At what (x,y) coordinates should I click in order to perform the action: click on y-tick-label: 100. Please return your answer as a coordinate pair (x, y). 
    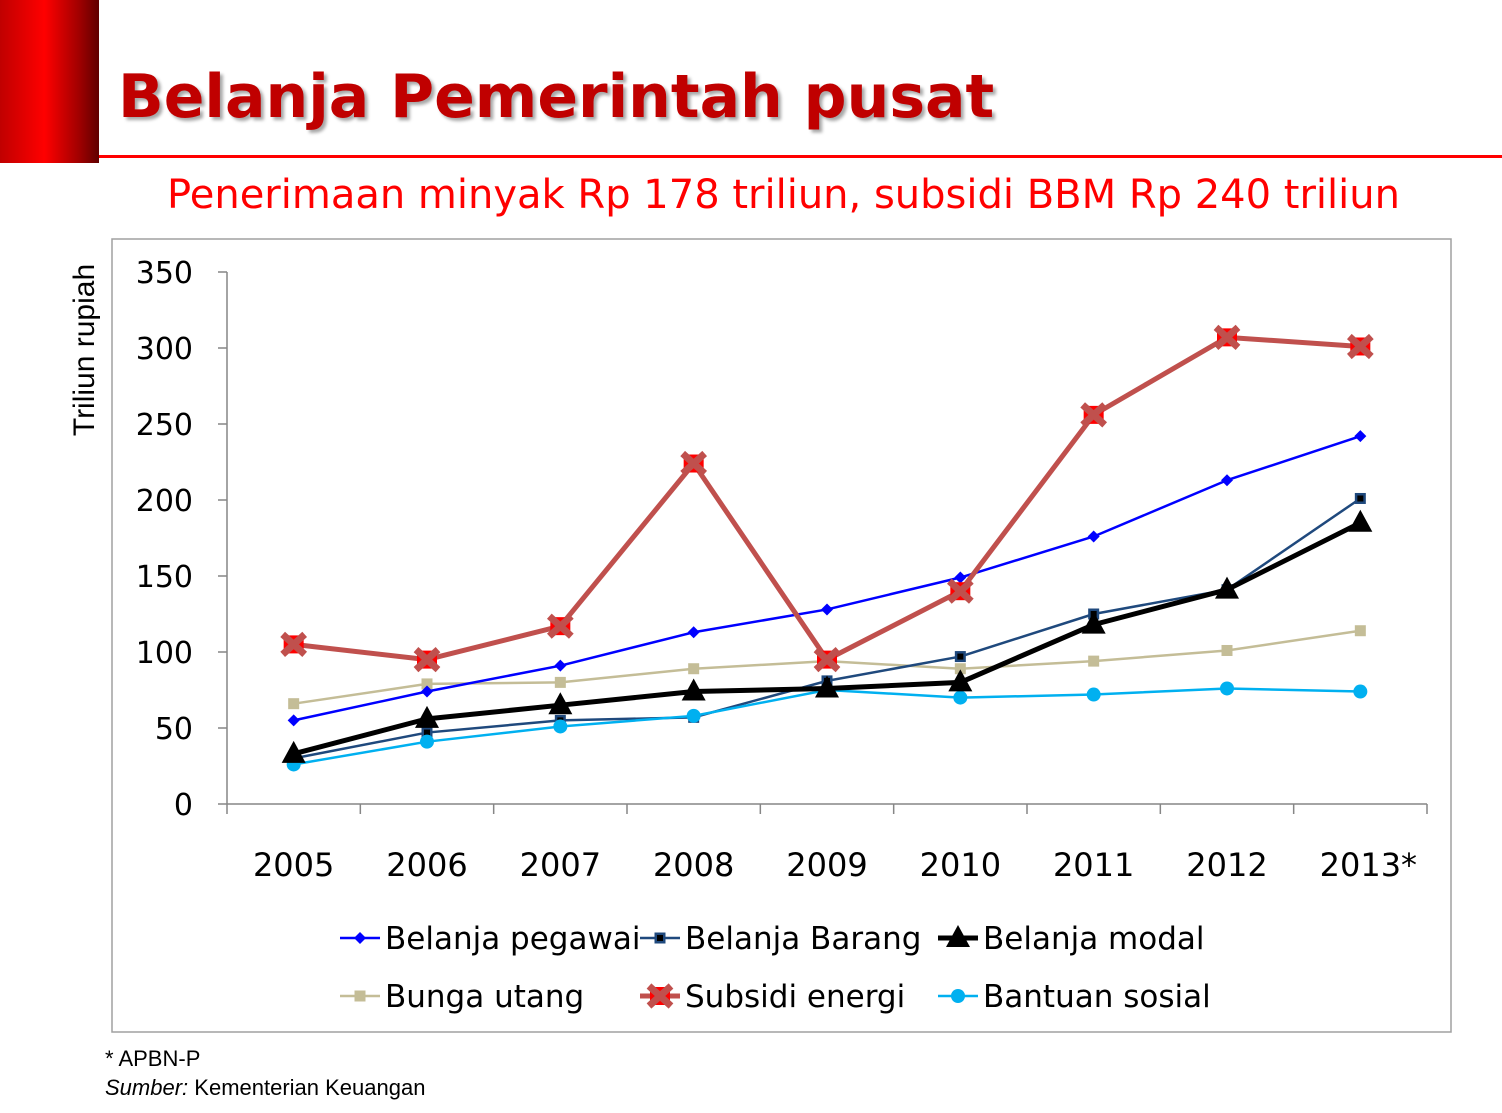
    Looking at the image, I should click on (164, 653).